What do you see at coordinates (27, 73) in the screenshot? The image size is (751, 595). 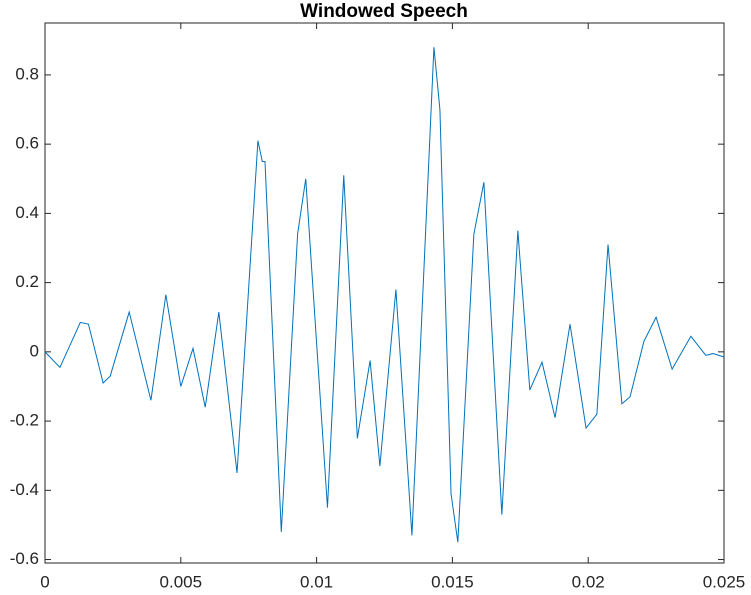 I see `y-tick-label: 0.8` at bounding box center [27, 73].